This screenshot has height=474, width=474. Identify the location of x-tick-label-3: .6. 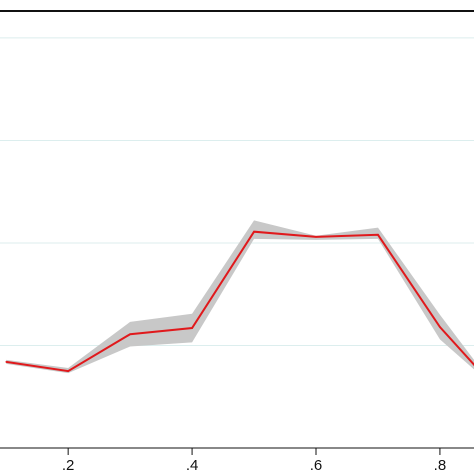
(316, 465).